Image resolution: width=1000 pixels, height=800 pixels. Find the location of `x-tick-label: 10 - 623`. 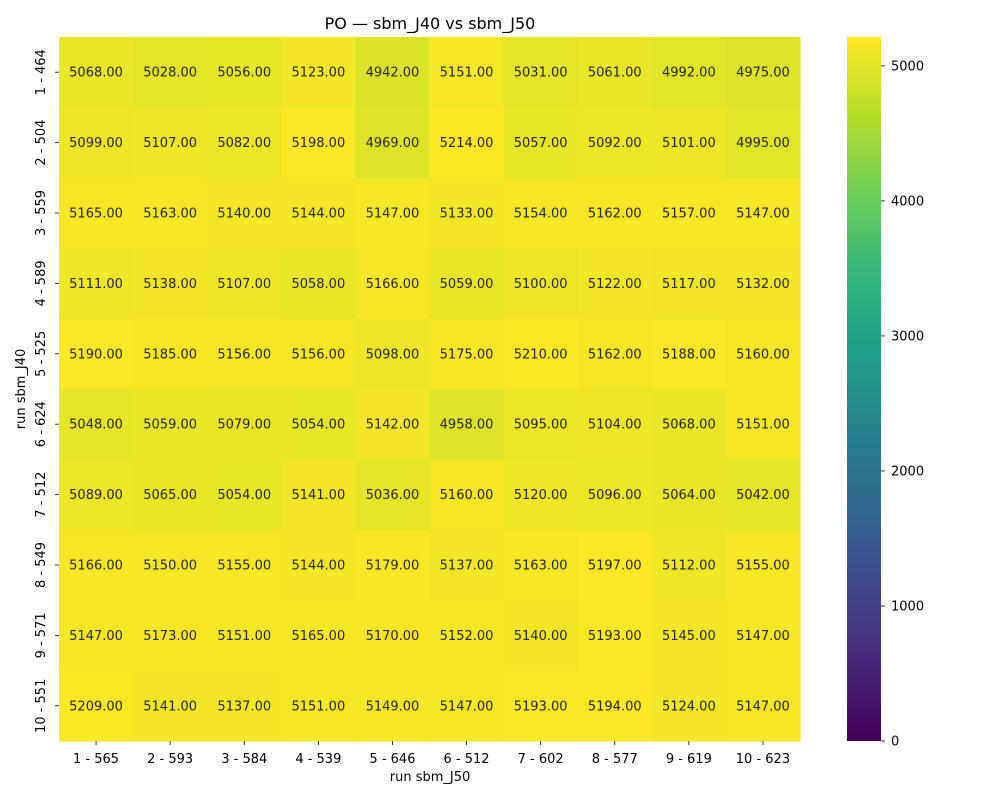

x-tick-label: 10 - 623 is located at coordinates (763, 759).